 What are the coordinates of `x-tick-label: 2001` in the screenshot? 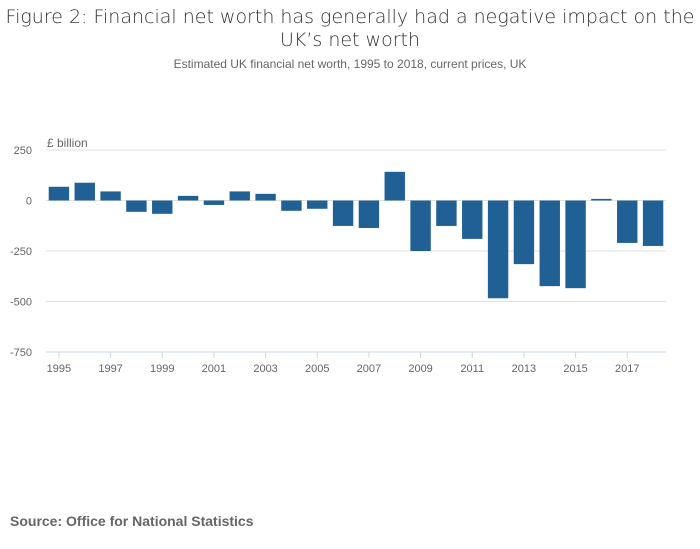 It's located at (214, 369).